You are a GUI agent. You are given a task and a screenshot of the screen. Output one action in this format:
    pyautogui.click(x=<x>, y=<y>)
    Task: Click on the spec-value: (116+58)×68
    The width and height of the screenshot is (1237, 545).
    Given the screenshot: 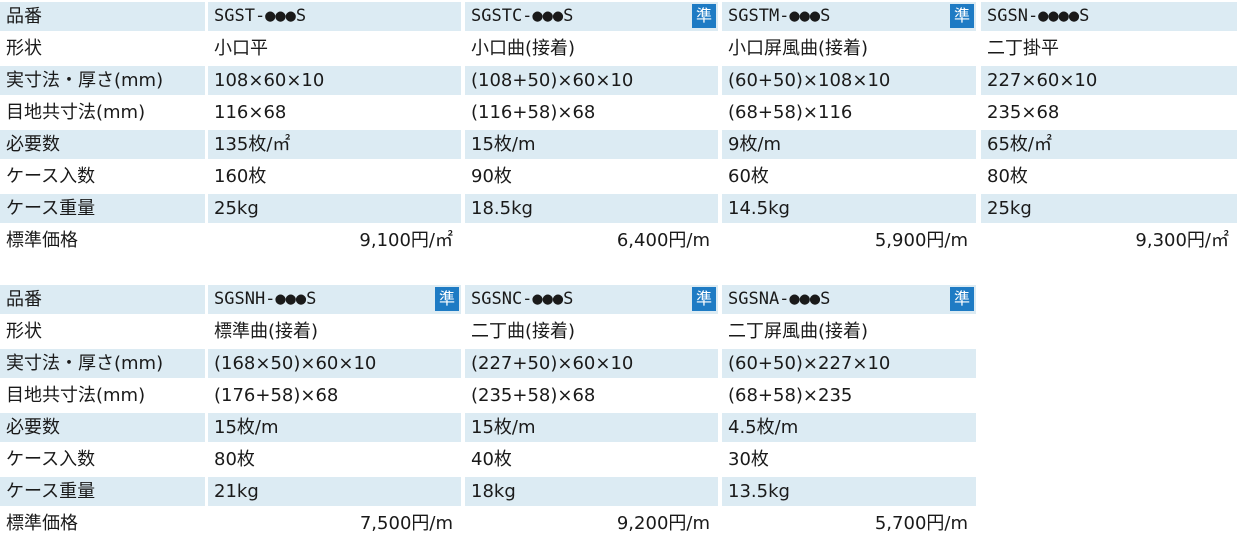 What is the action you would take?
    pyautogui.click(x=533, y=112)
    